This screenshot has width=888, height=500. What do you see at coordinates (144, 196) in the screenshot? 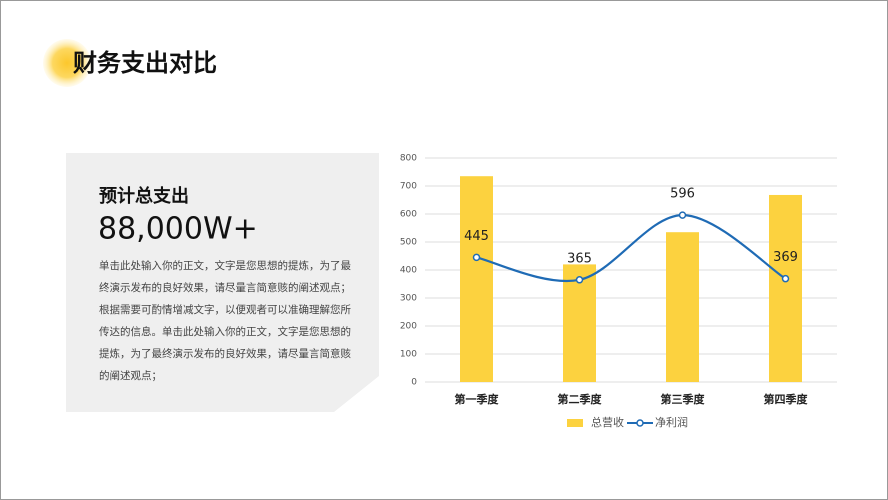
I see `card-heading: 预计总支出` at bounding box center [144, 196].